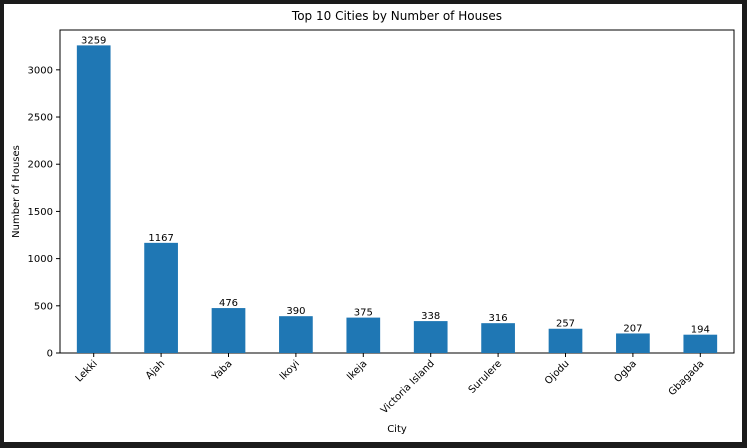 This screenshot has height=448, width=747. I want to click on bar-value-label: 390, so click(295, 311).